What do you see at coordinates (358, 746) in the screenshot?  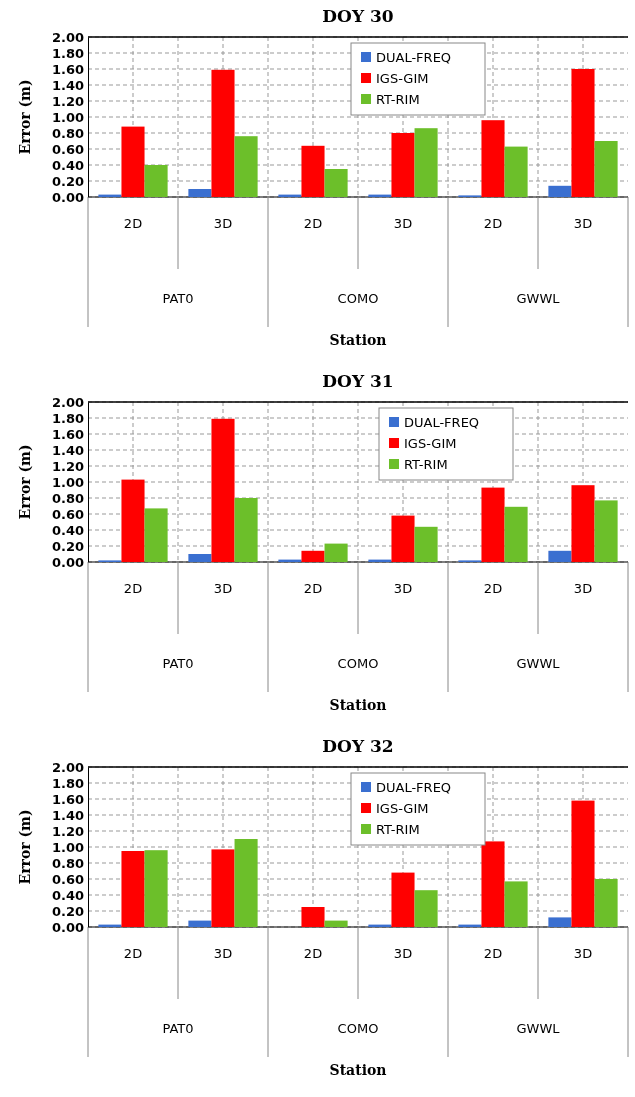 I see `chart-title: DOY 32` at bounding box center [358, 746].